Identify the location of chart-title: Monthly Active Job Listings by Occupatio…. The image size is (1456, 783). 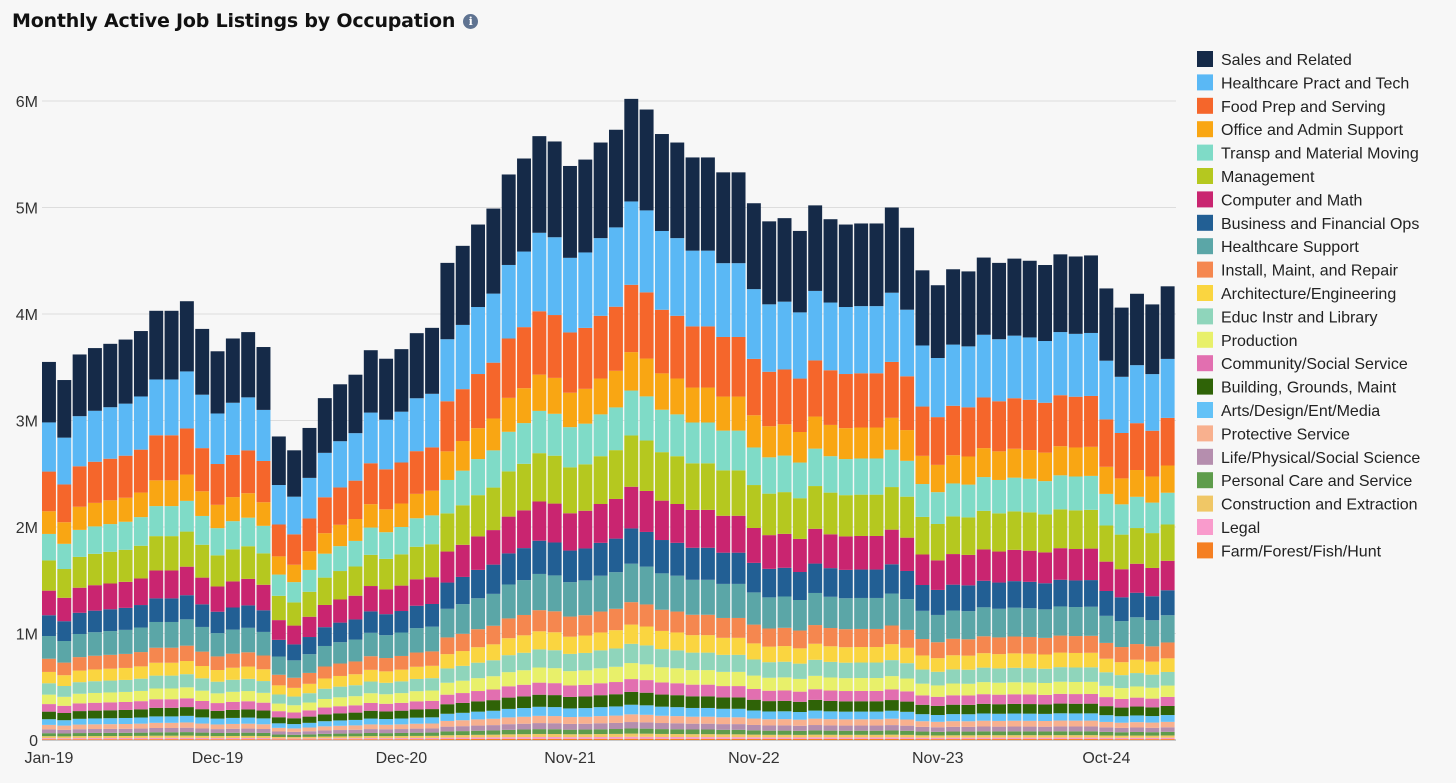
(234, 21).